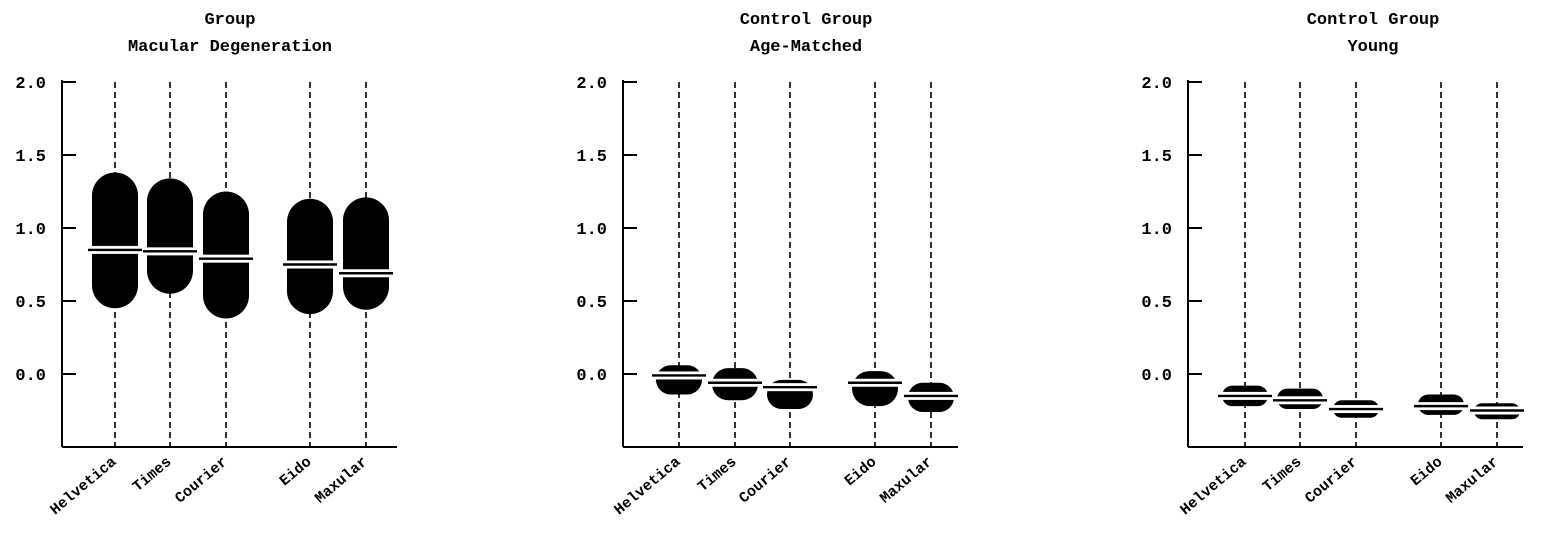  What do you see at coordinates (229, 20) in the screenshot?
I see `chart-title-line: Group` at bounding box center [229, 20].